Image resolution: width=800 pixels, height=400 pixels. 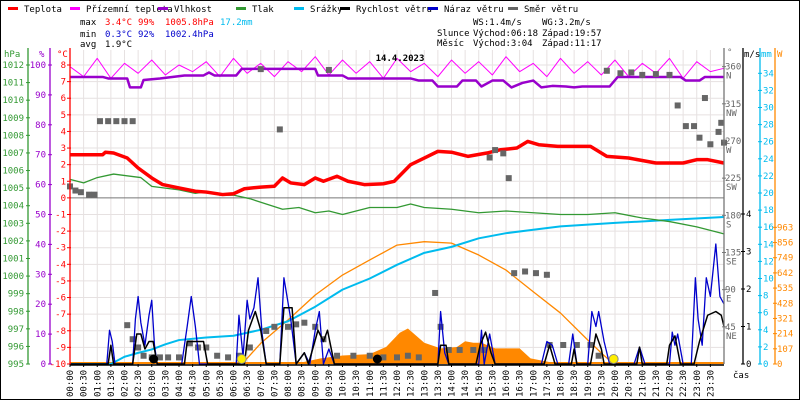 I want to click on legend-label: Vlhkost, so click(x=193, y=10).